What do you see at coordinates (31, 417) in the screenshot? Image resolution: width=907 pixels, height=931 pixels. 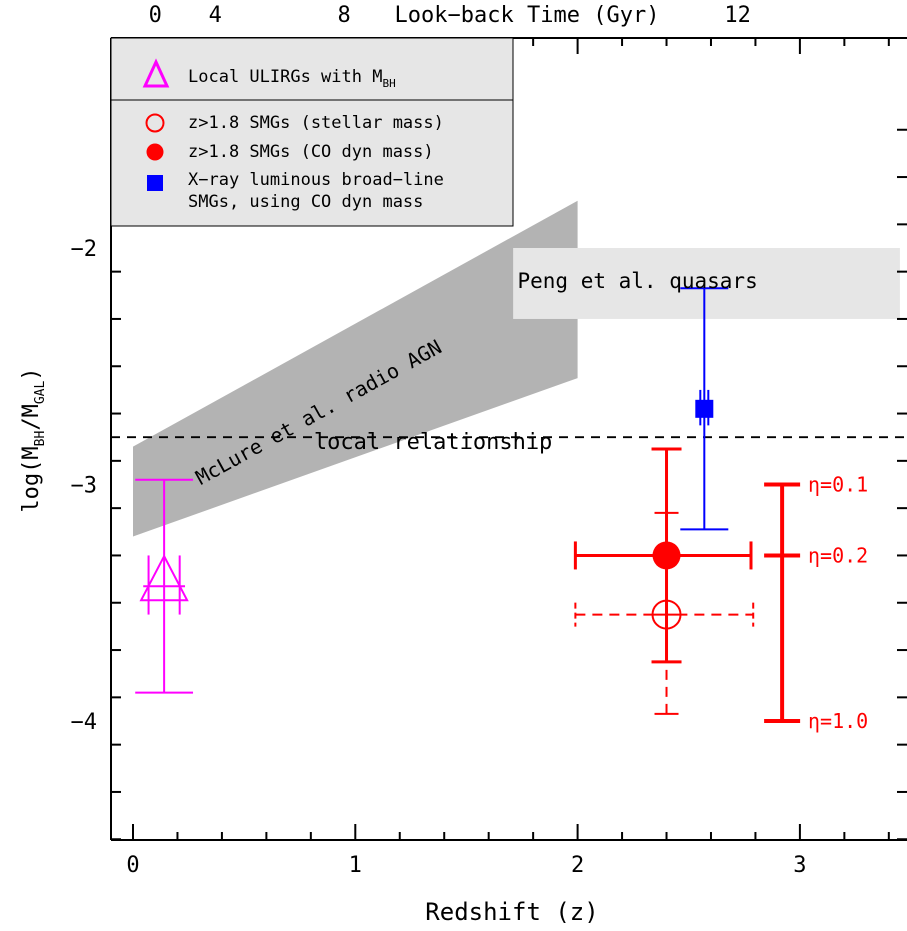 I see `y-axis-label-part2: /M` at bounding box center [31, 417].